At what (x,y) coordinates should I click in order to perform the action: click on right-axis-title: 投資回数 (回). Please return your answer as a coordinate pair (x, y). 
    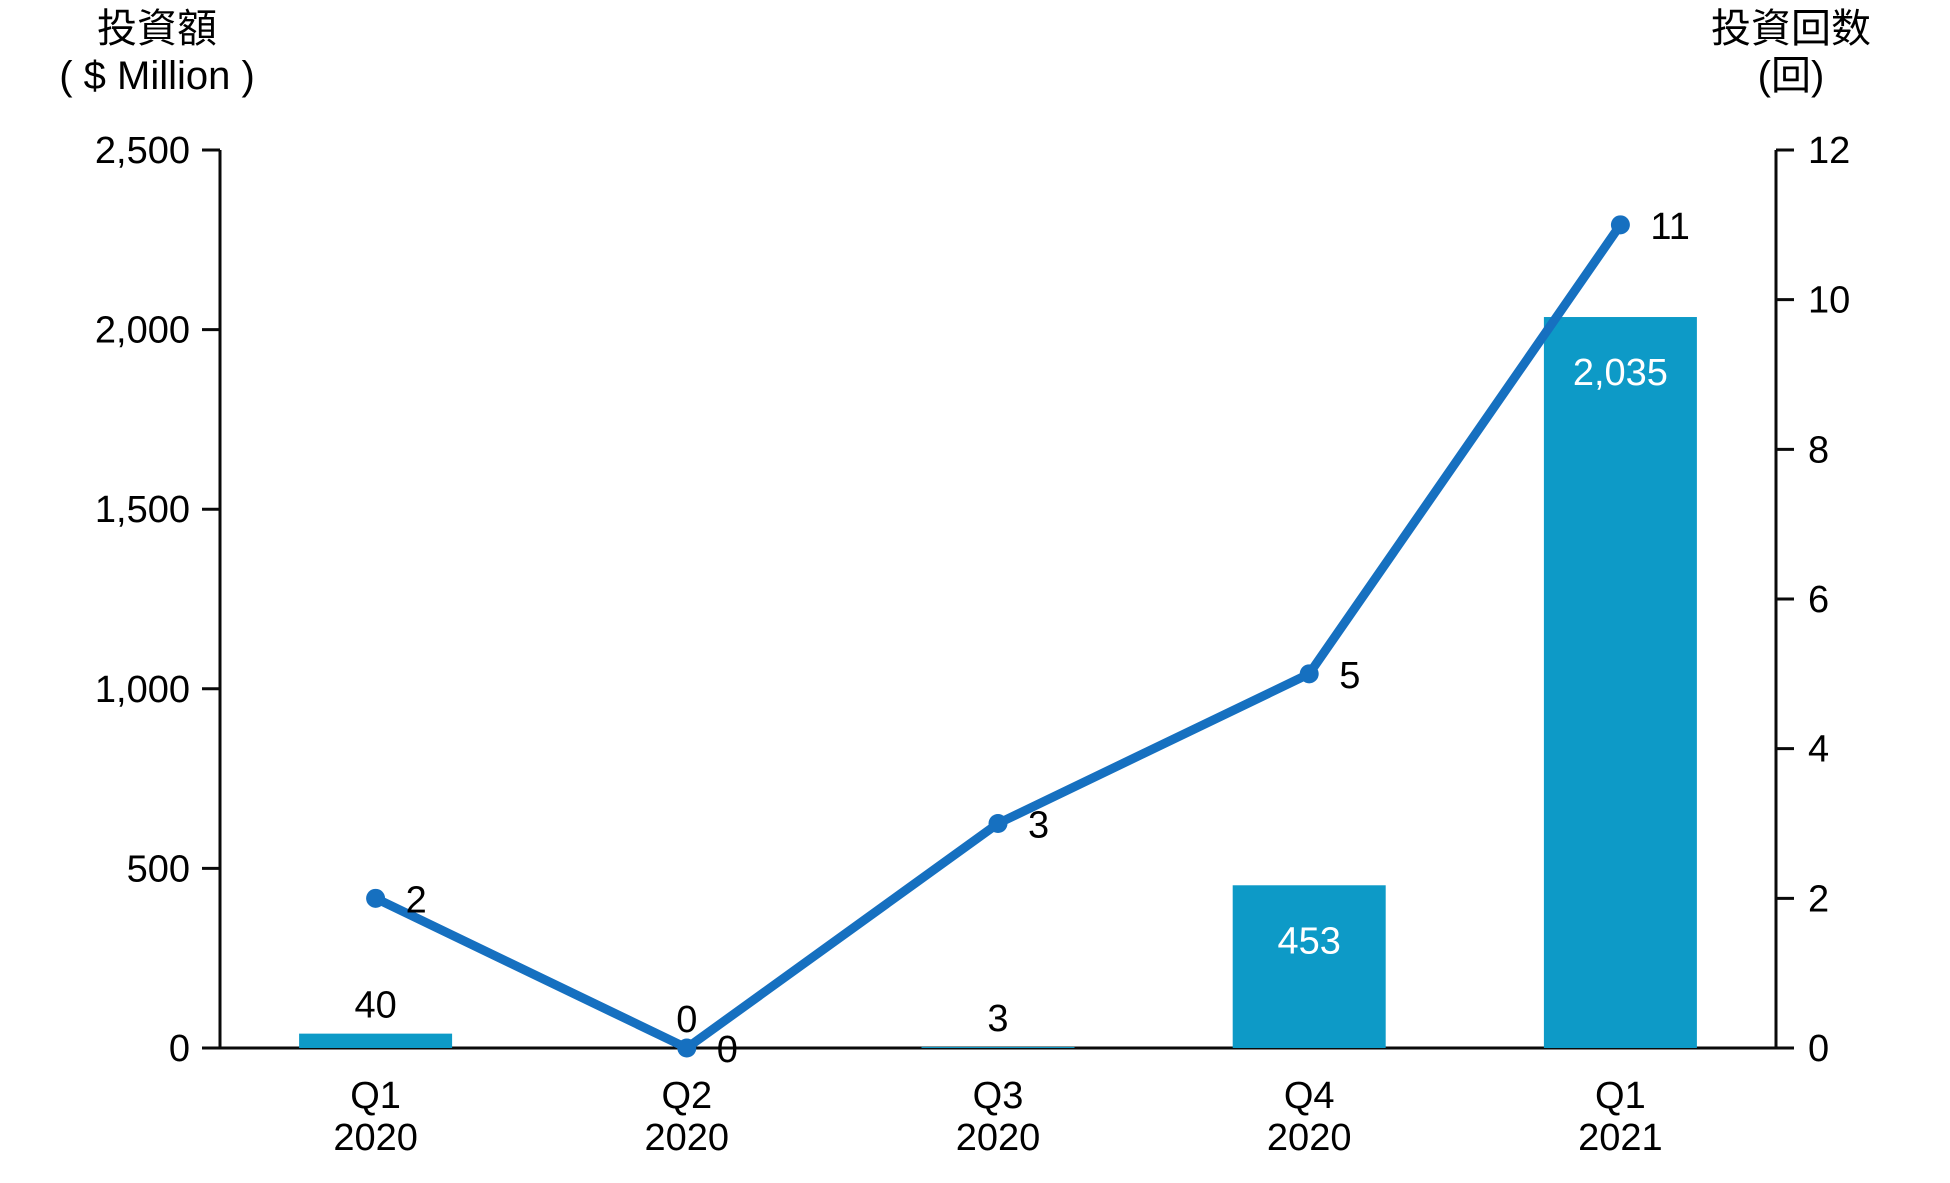
    Looking at the image, I should click on (1791, 53).